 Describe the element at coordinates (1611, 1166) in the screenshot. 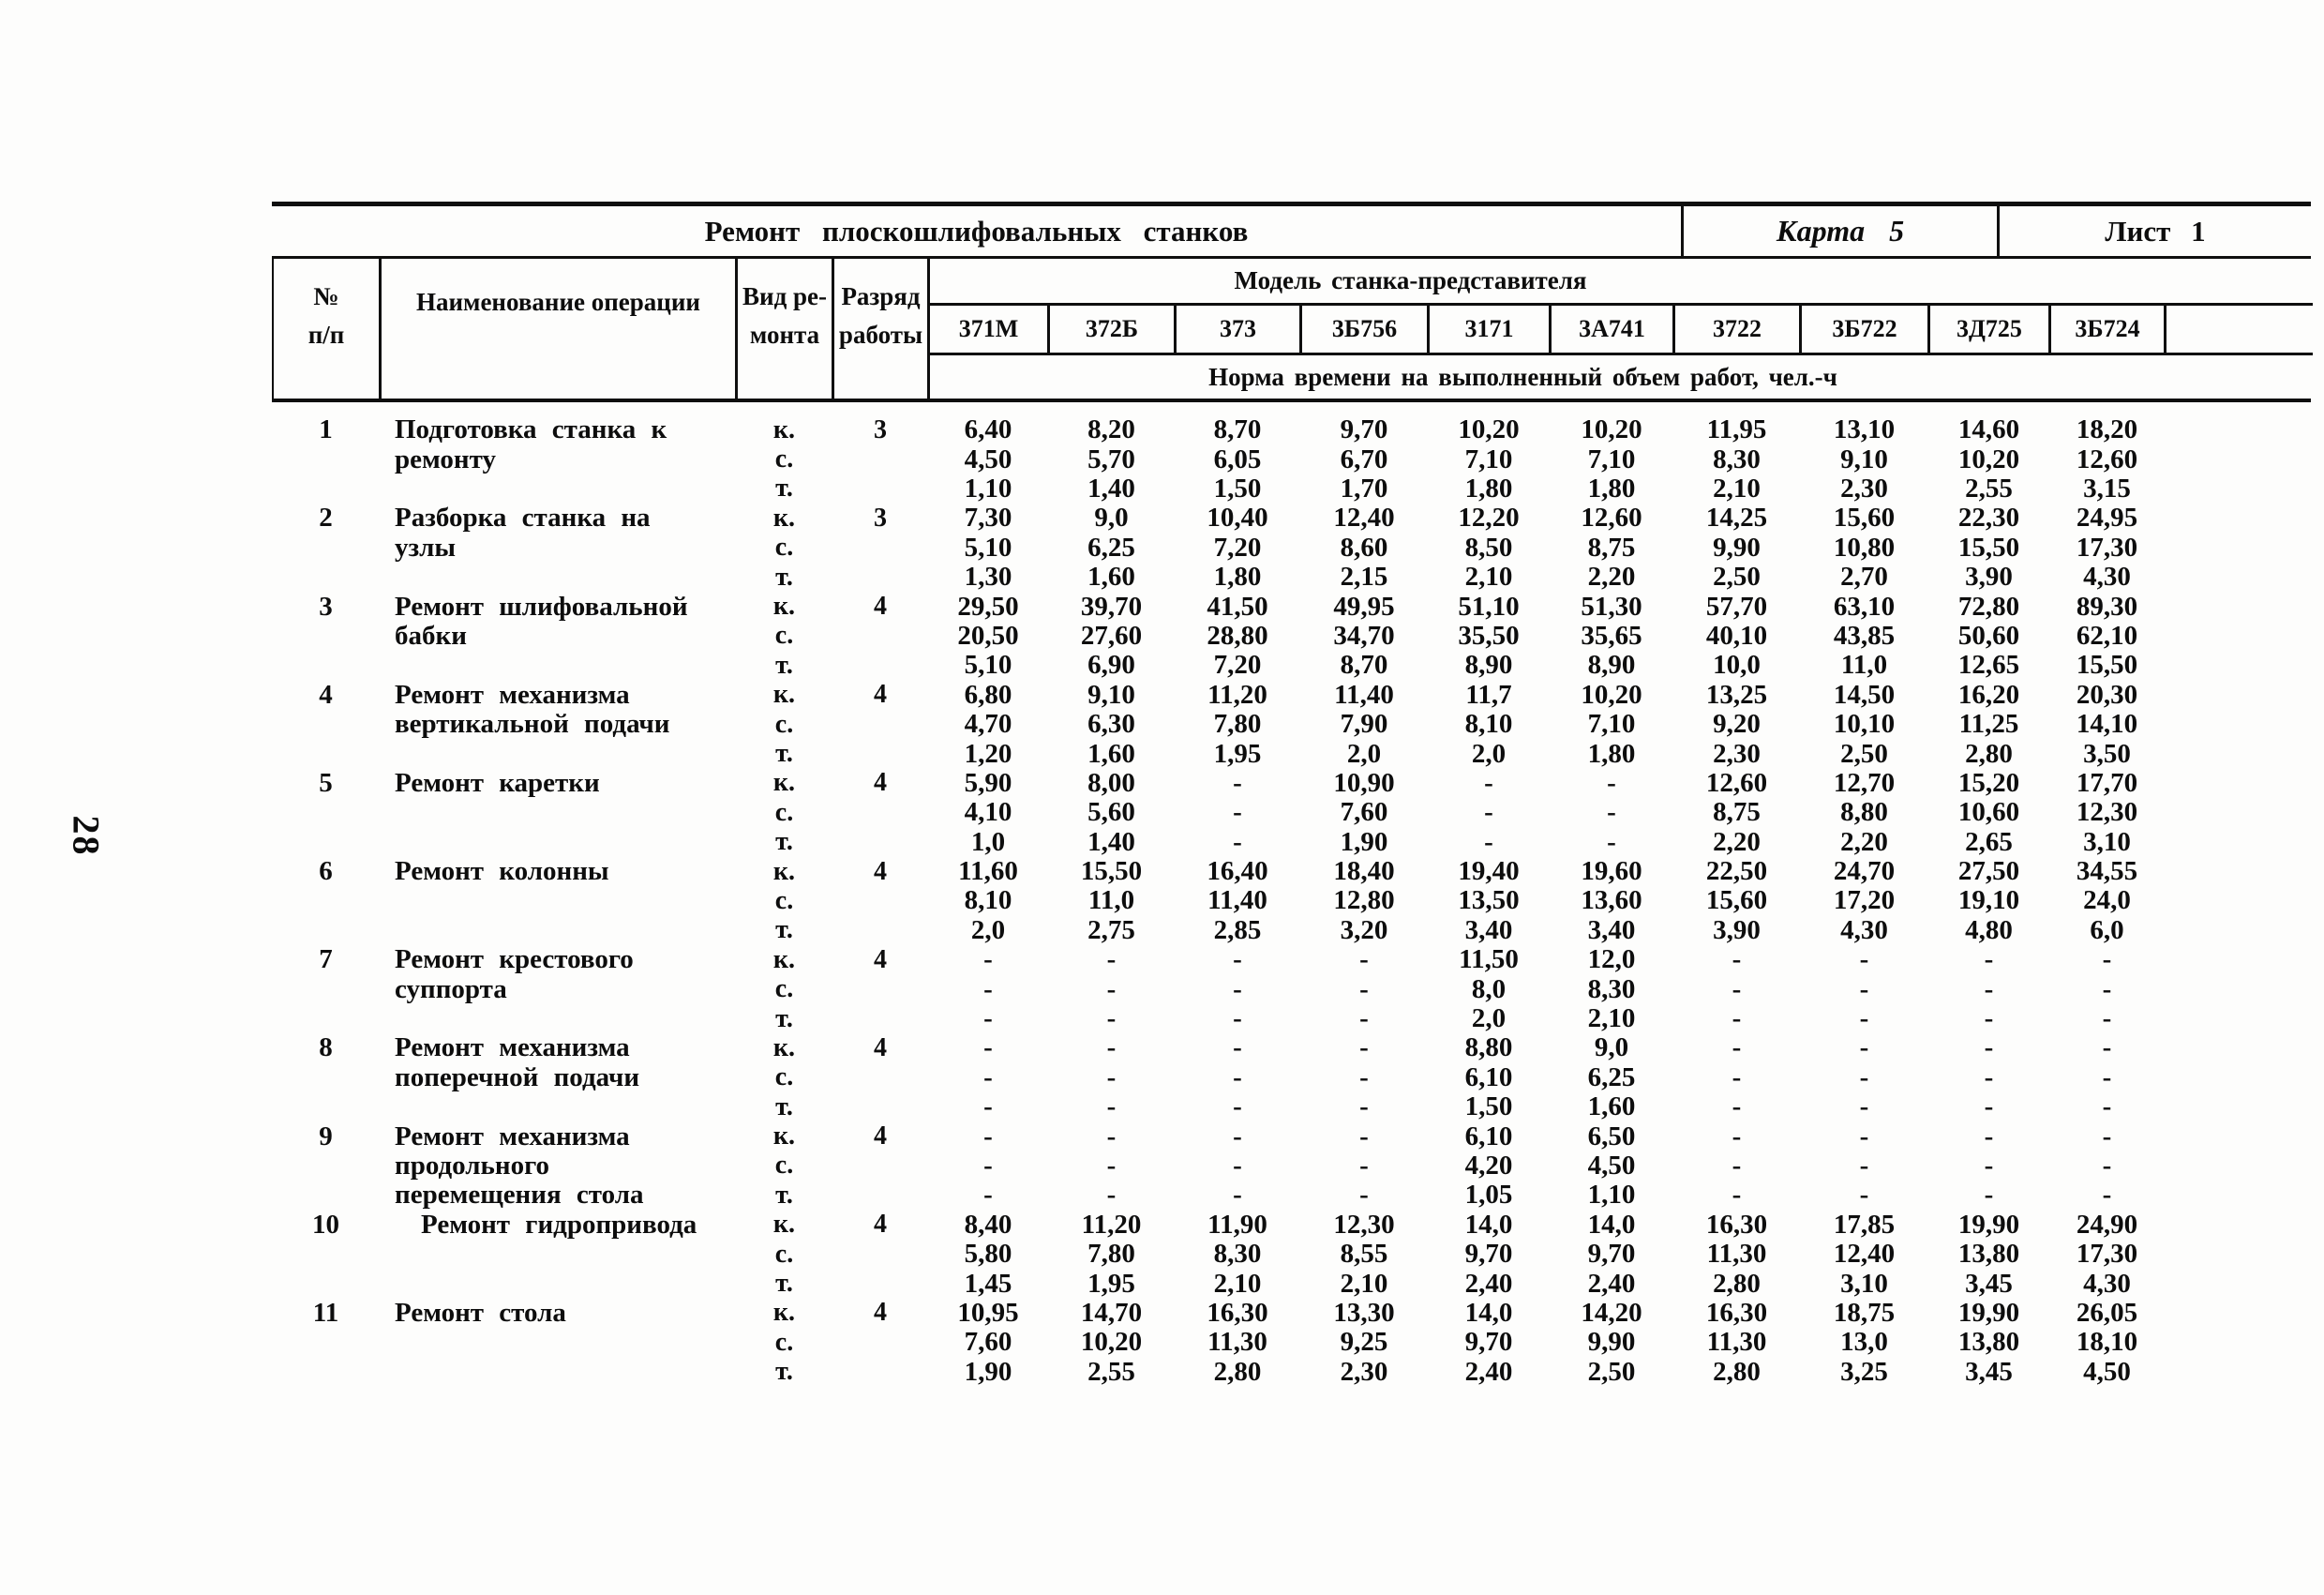

I see `time-norm-values: 6,50 4,50 1,10` at that location.